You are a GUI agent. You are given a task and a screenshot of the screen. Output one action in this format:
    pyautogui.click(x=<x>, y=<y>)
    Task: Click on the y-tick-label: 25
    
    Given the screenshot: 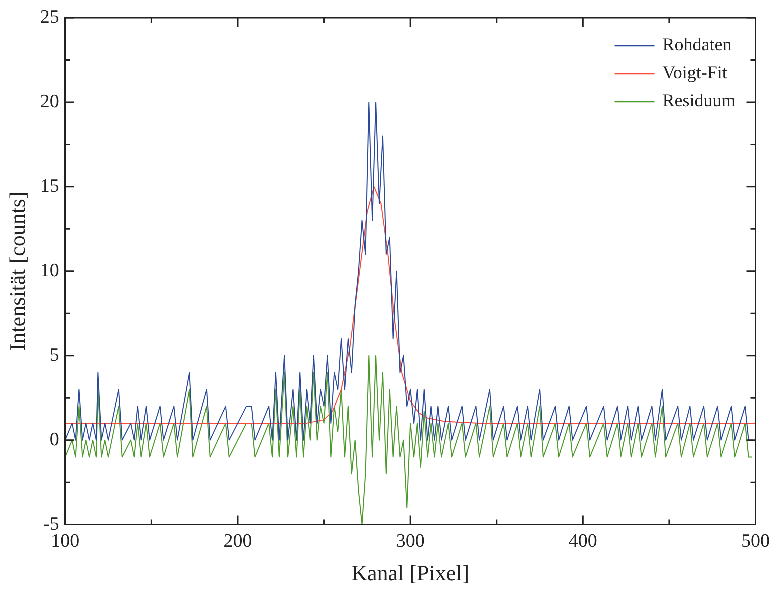 What is the action you would take?
    pyautogui.click(x=50, y=17)
    